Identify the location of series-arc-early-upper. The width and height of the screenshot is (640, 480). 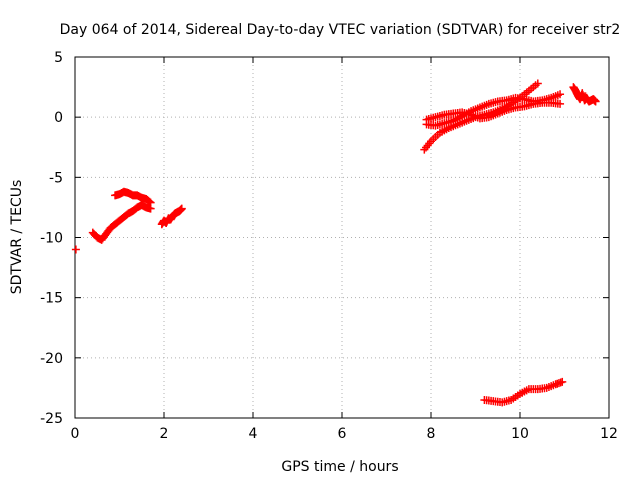
(133, 197).